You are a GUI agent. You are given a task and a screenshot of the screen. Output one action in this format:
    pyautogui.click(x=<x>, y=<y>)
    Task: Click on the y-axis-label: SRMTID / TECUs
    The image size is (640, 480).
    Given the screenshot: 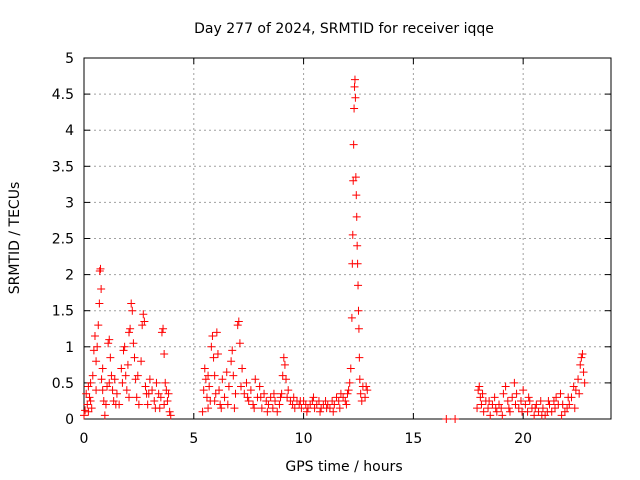 What is the action you would take?
    pyautogui.click(x=15, y=238)
    